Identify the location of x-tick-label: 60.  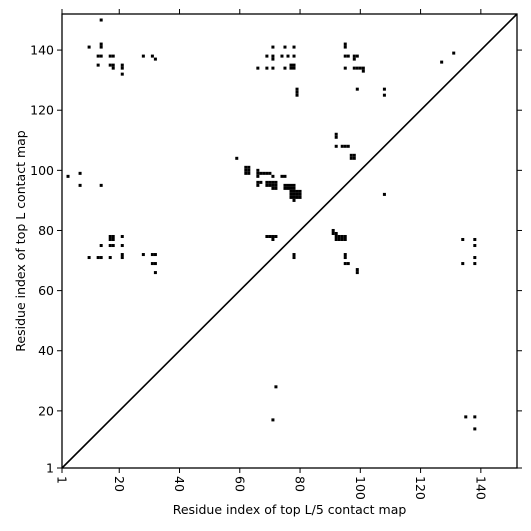
(239, 484).